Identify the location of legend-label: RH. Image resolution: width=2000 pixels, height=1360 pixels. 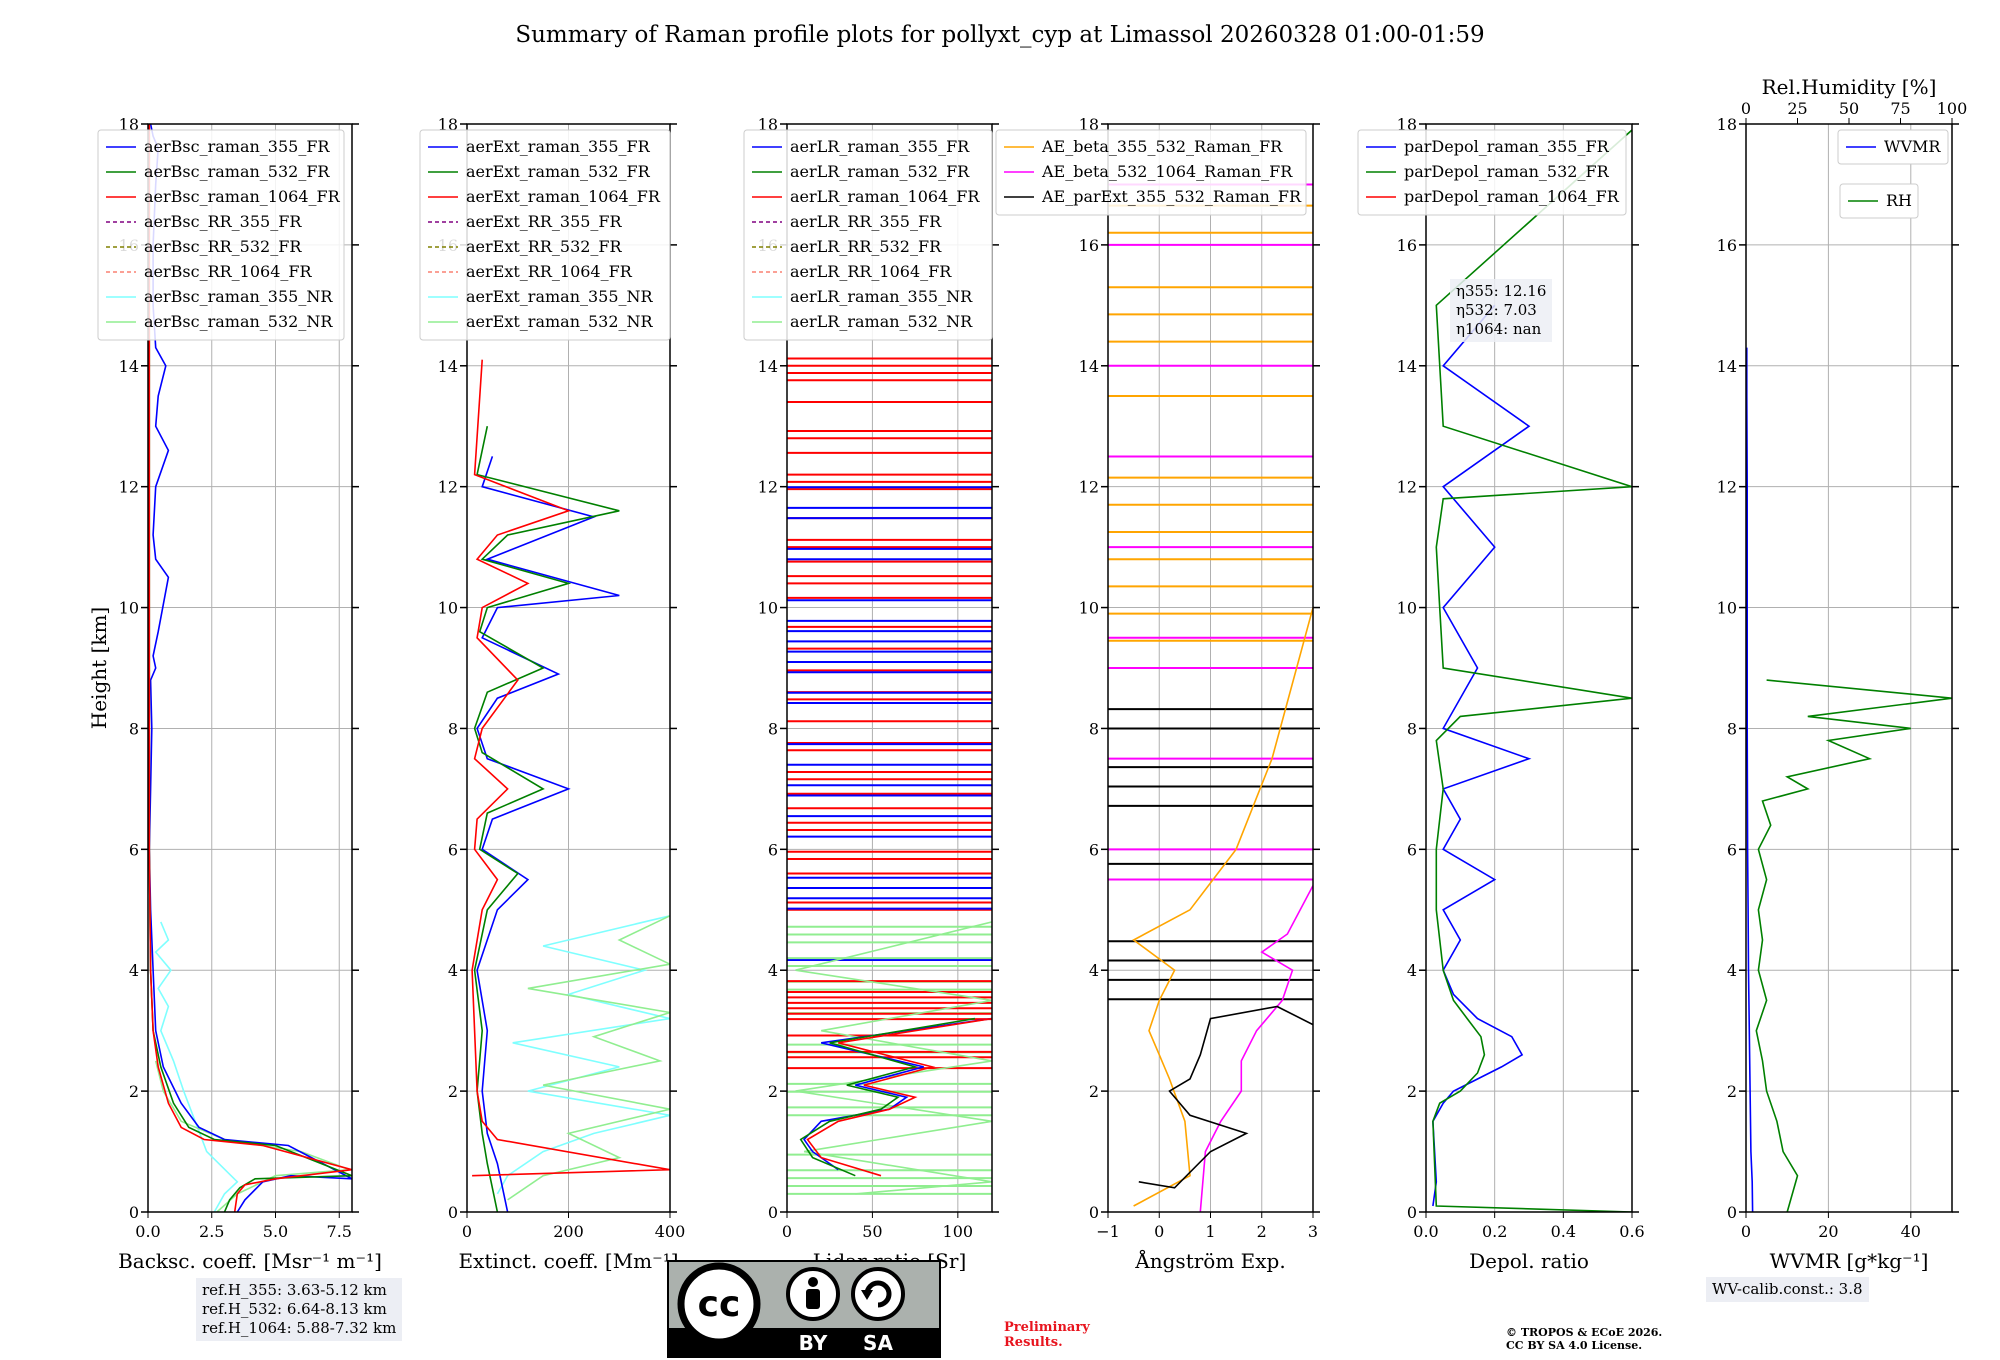
(1899, 200).